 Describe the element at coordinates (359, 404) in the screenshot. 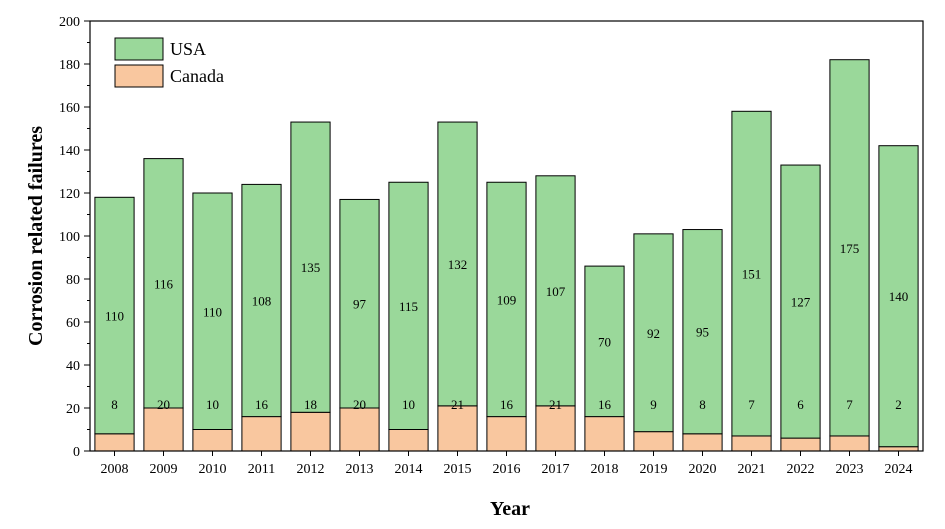

I see `data-label-canada-2013: 20` at that location.